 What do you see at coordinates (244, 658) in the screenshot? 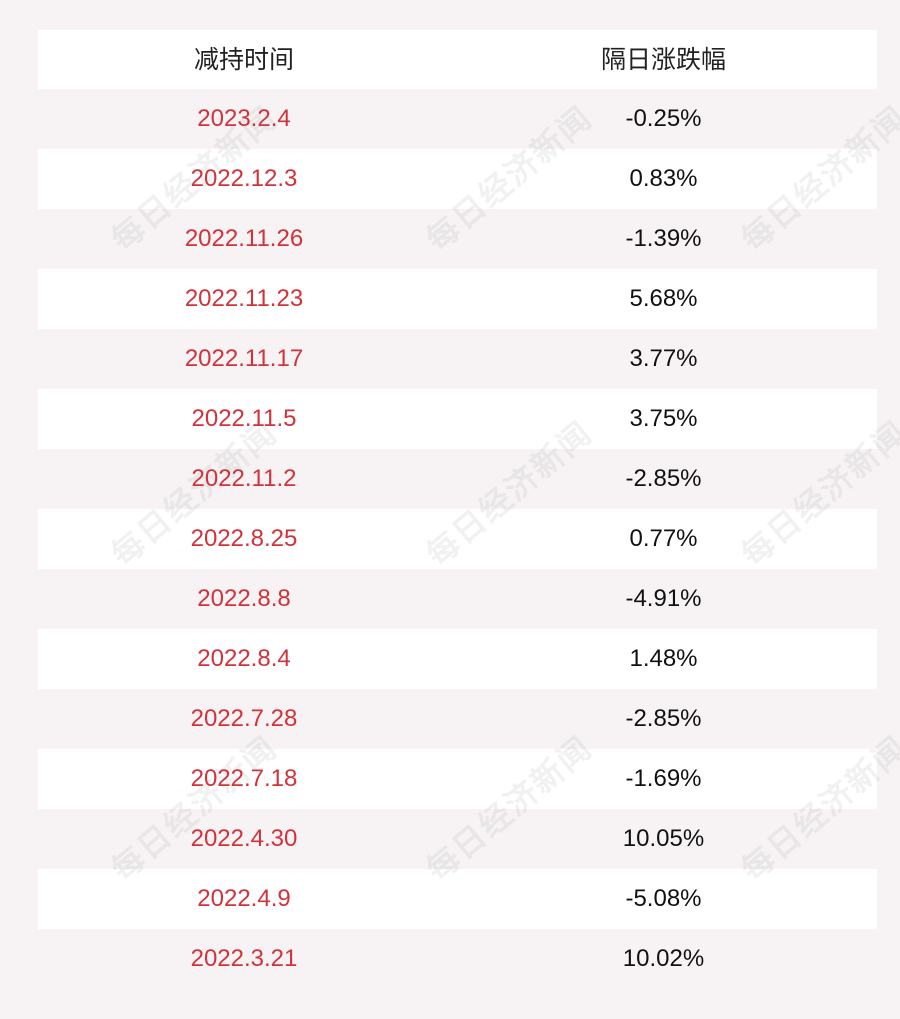
I see `row-date: 2022.8.4` at bounding box center [244, 658].